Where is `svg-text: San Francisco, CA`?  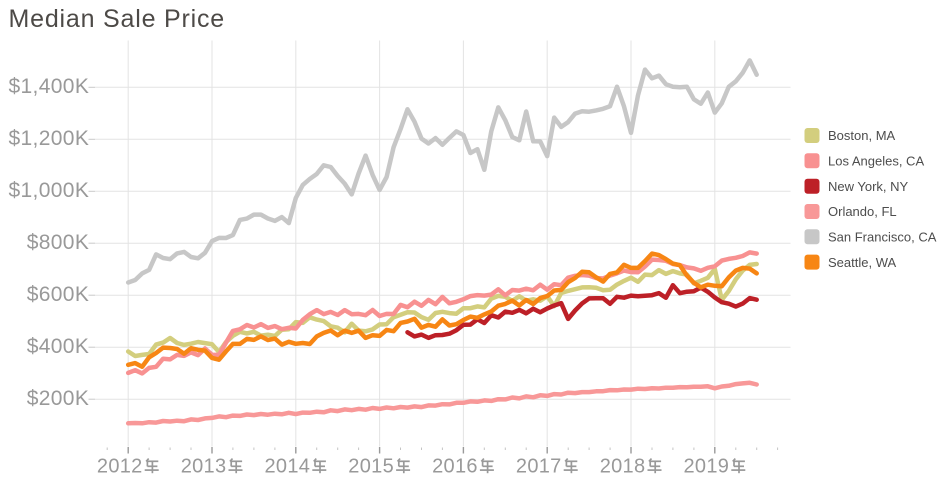 svg-text: San Francisco, CA is located at coordinates (882, 237).